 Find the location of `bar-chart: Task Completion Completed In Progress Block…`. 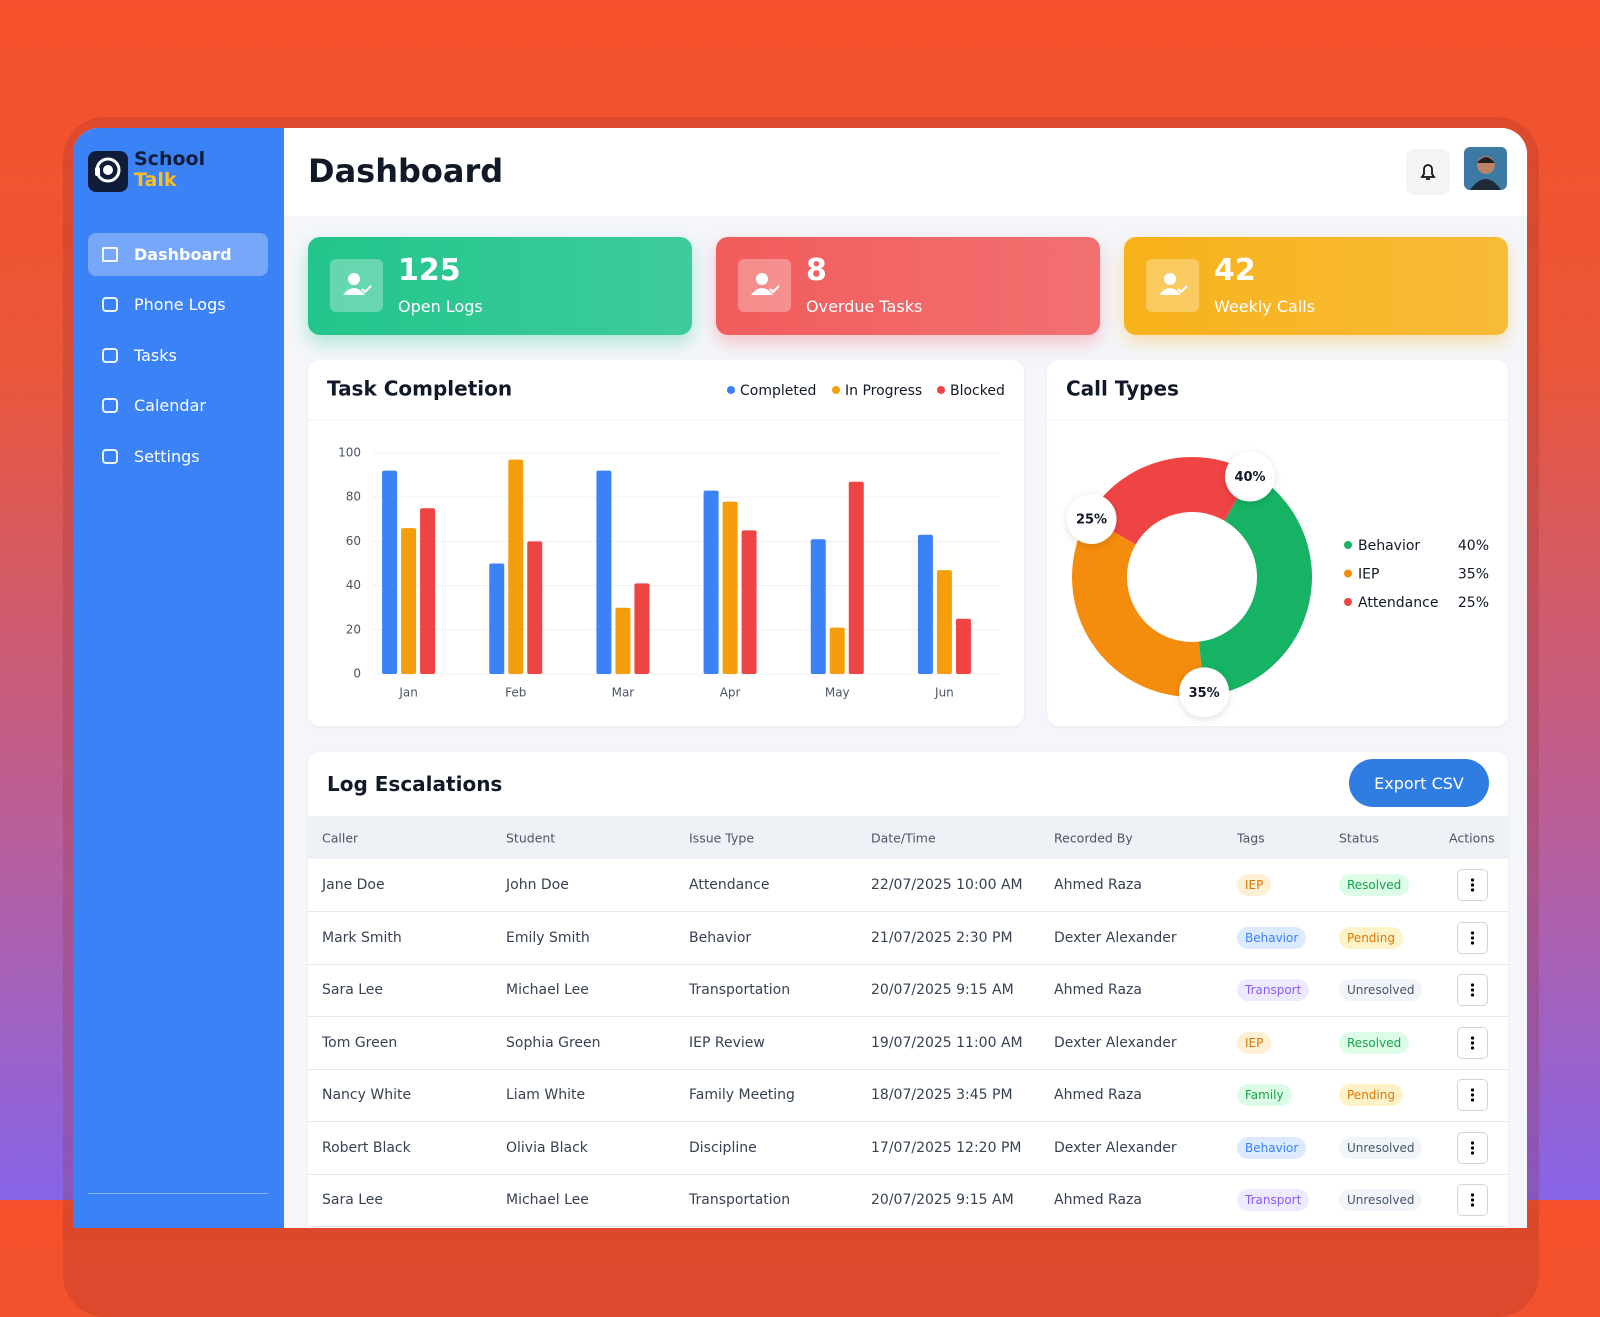

bar-chart: Task Completion Completed In Progress Block… is located at coordinates (666, 538).